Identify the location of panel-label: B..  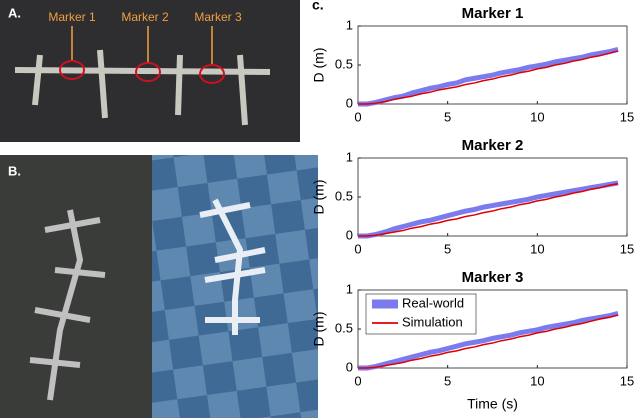
(14, 170).